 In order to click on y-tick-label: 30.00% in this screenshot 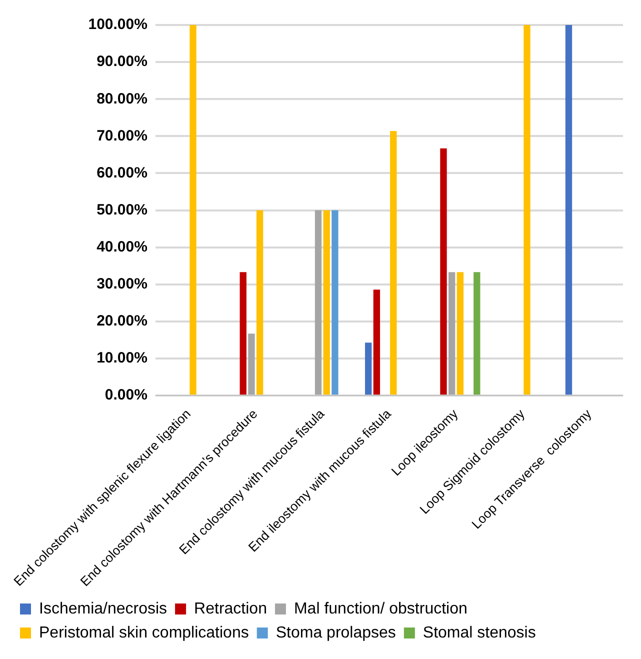, I will do `click(122, 284)`.